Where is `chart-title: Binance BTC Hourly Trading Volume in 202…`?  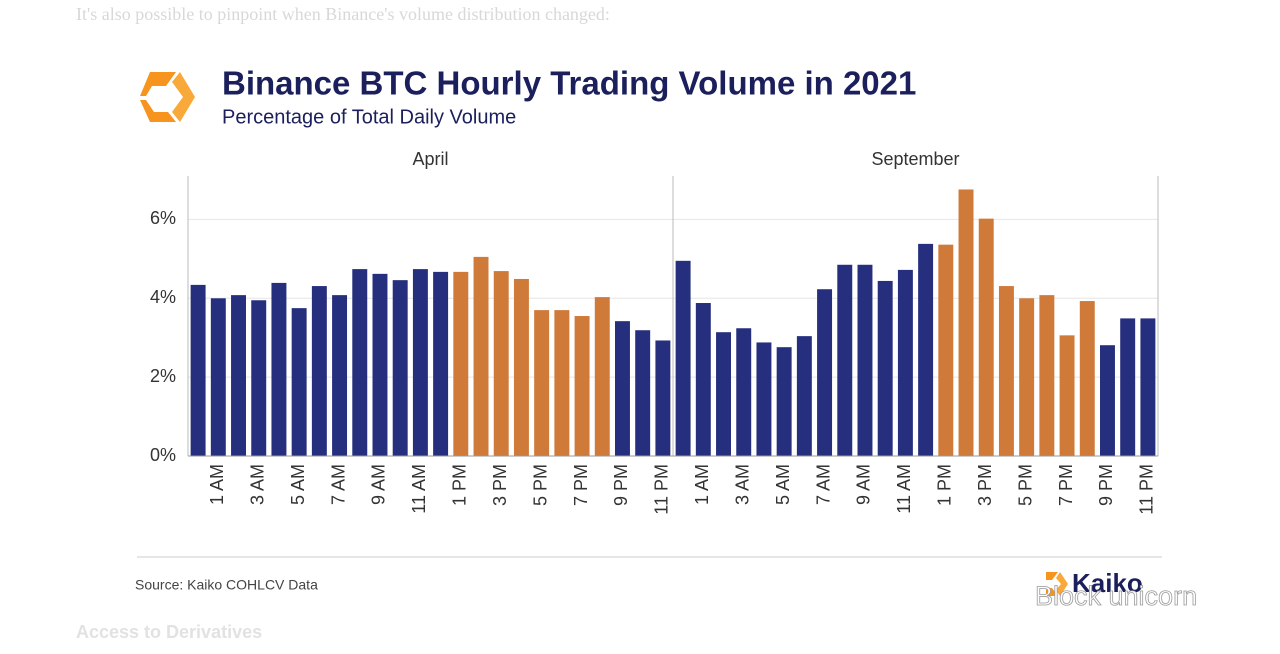 chart-title: Binance BTC Hourly Trading Volume in 202… is located at coordinates (569, 83).